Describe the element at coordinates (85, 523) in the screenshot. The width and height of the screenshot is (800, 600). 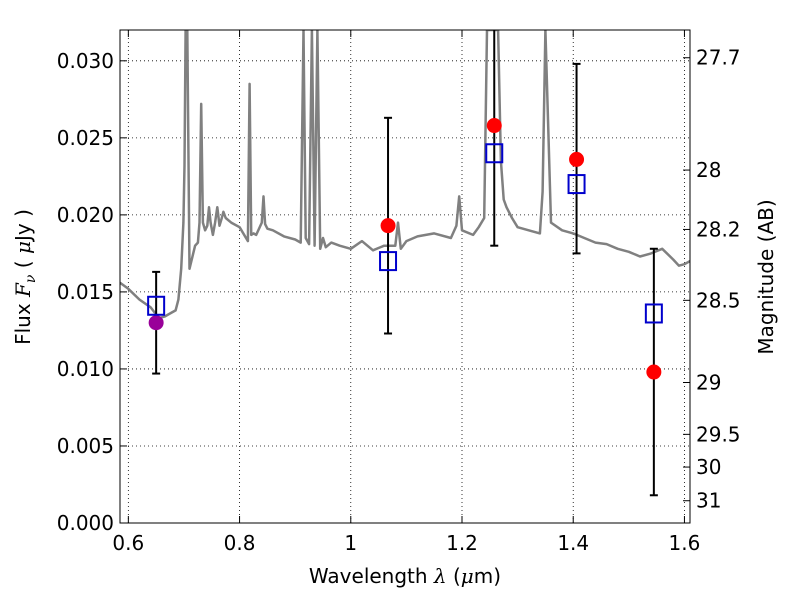
I see `y-tick-label: 0.000` at that location.